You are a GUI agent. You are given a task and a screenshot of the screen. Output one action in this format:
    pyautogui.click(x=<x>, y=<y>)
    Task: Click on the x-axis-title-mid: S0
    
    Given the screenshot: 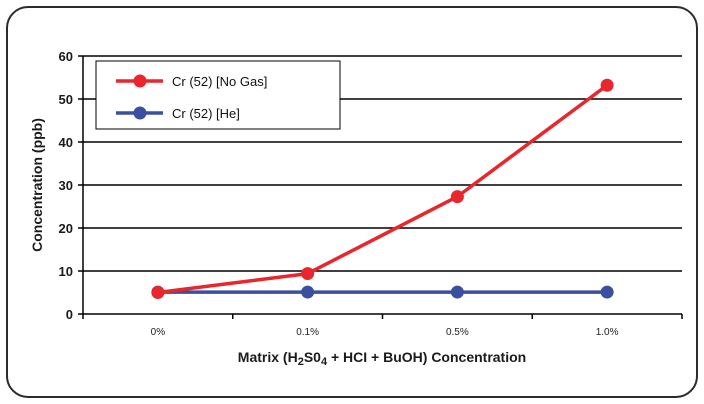 What is the action you would take?
    pyautogui.click(x=312, y=357)
    